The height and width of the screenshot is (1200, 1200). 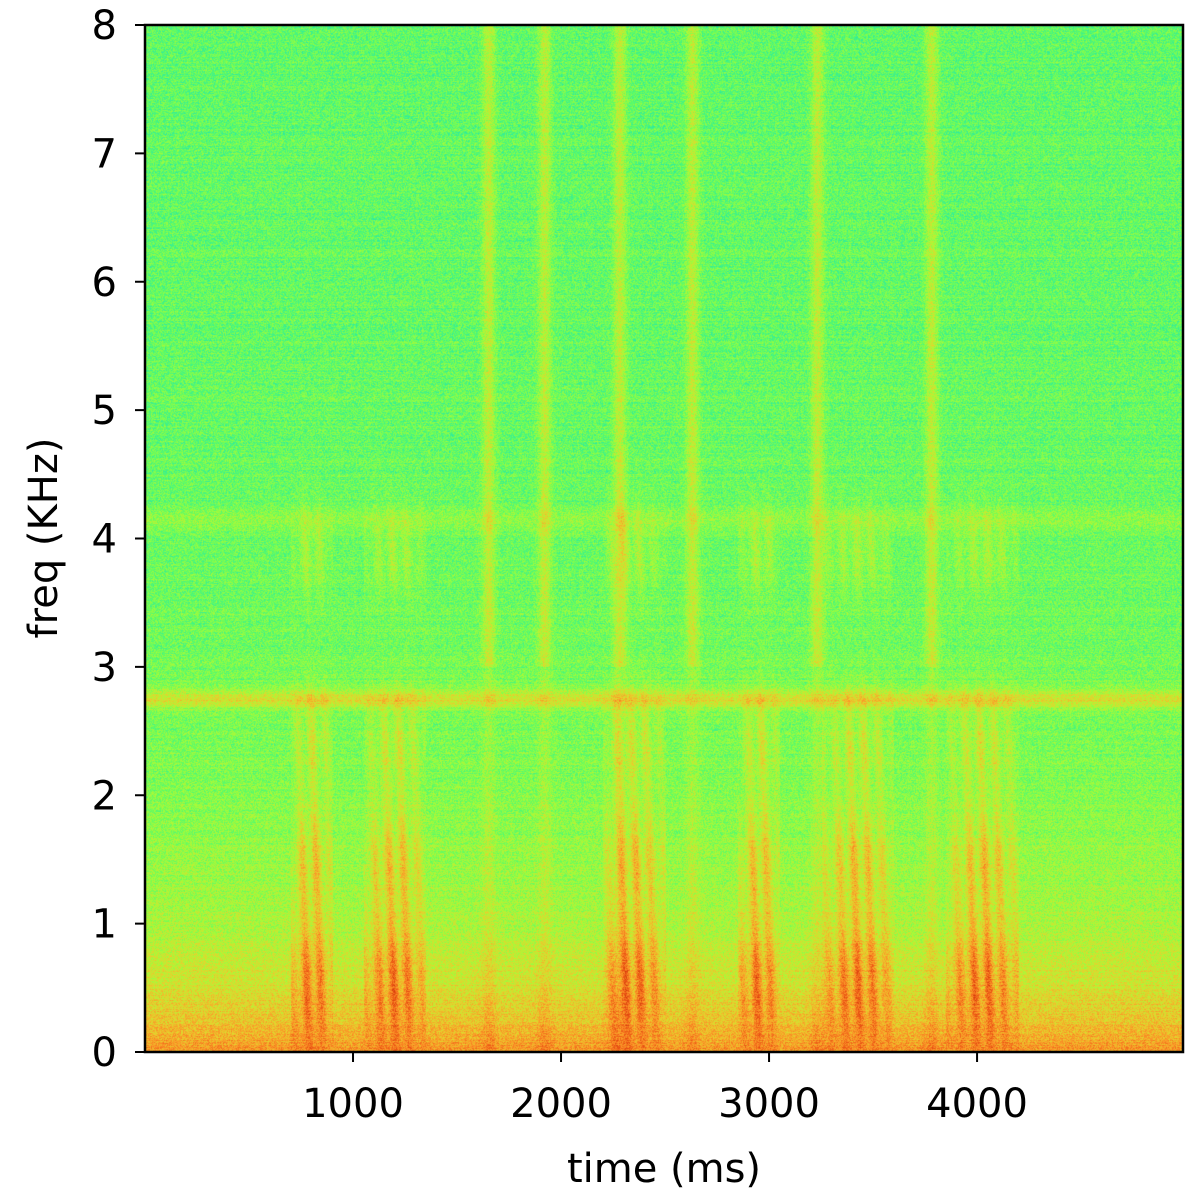 What do you see at coordinates (664, 1169) in the screenshot?
I see `x-axis-label: time (ms)` at bounding box center [664, 1169].